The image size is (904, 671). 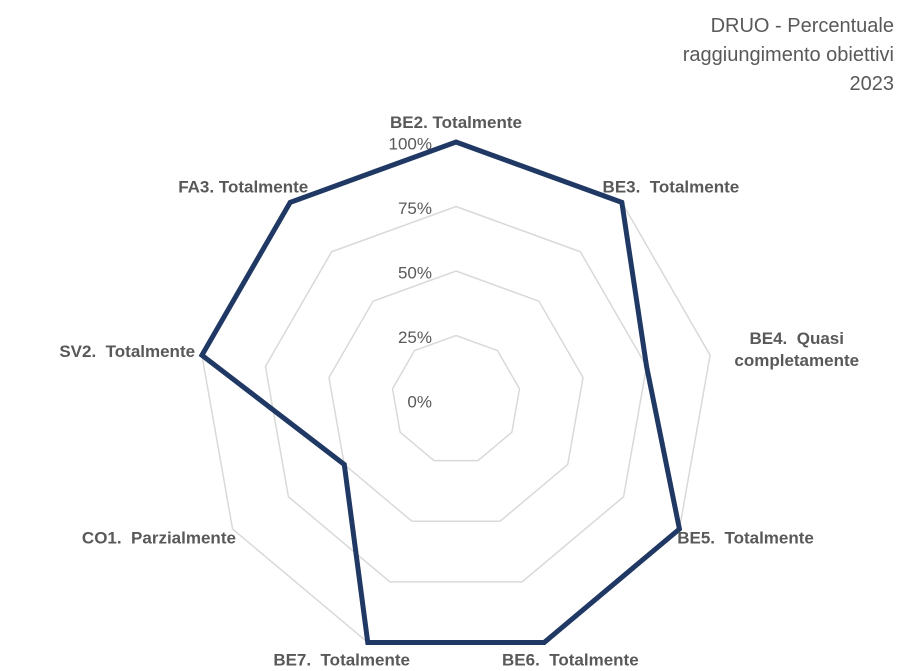 What do you see at coordinates (243, 187) in the screenshot?
I see `category-label: FA3. Totalmente` at bounding box center [243, 187].